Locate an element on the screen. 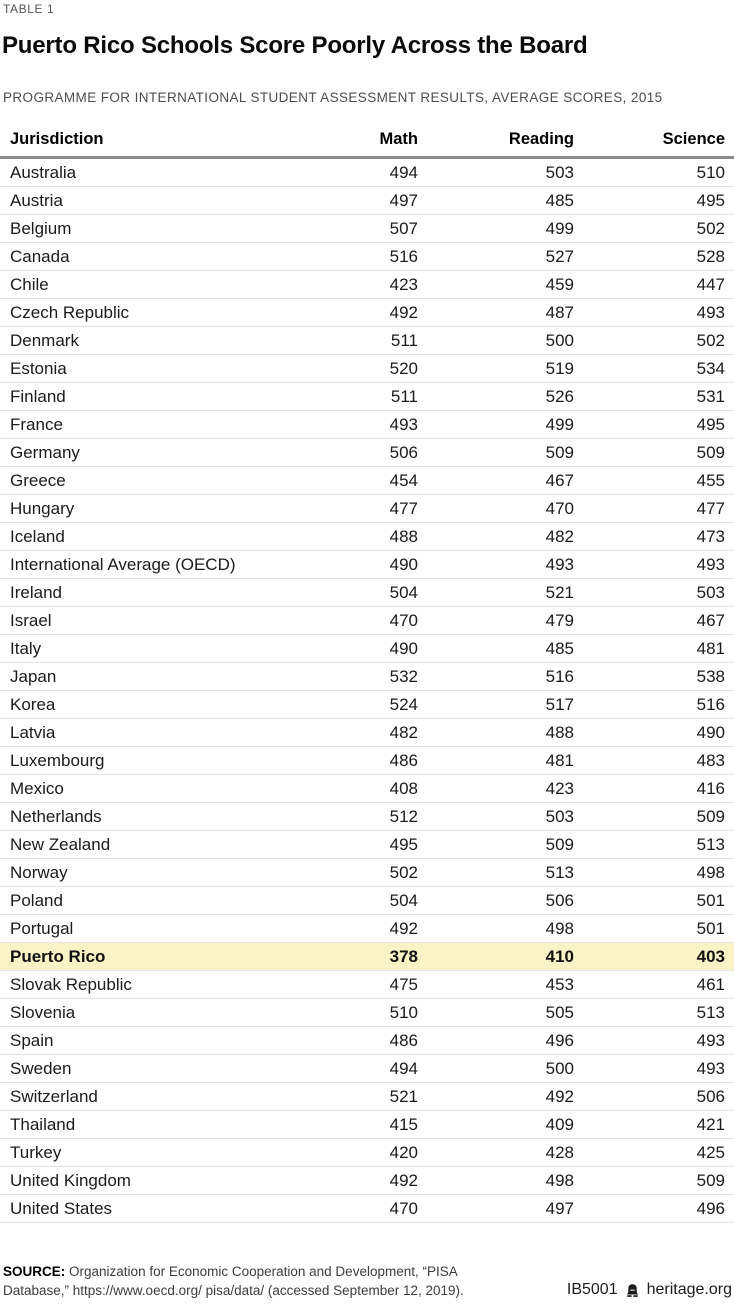  score-cell: 511 is located at coordinates (378, 397).